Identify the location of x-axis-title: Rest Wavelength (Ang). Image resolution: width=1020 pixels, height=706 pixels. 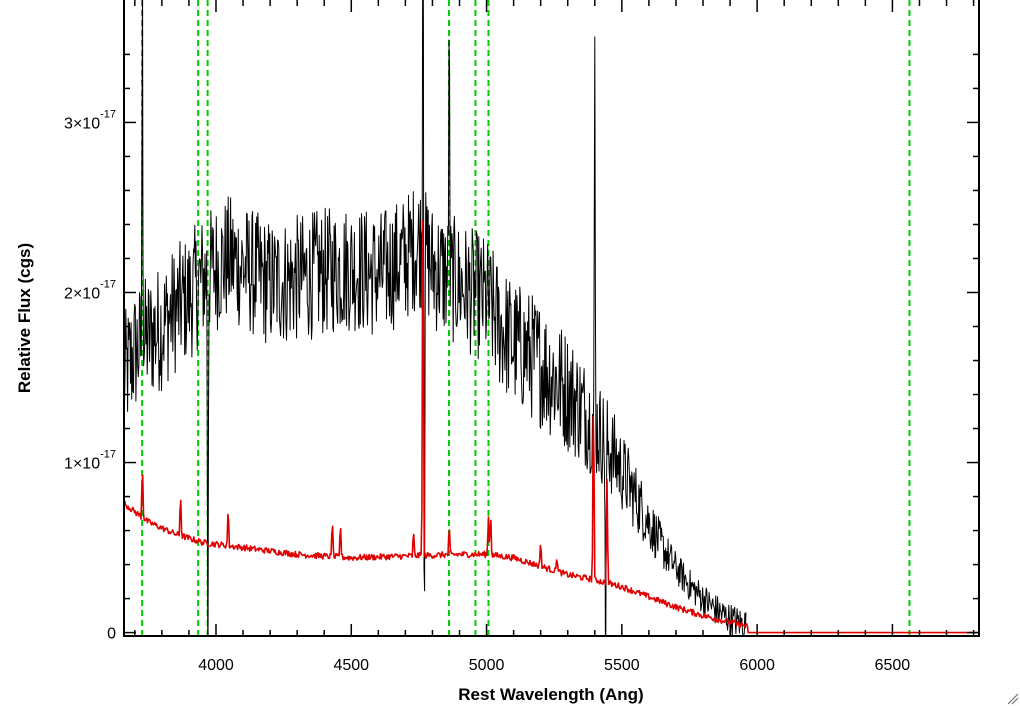
(550, 694).